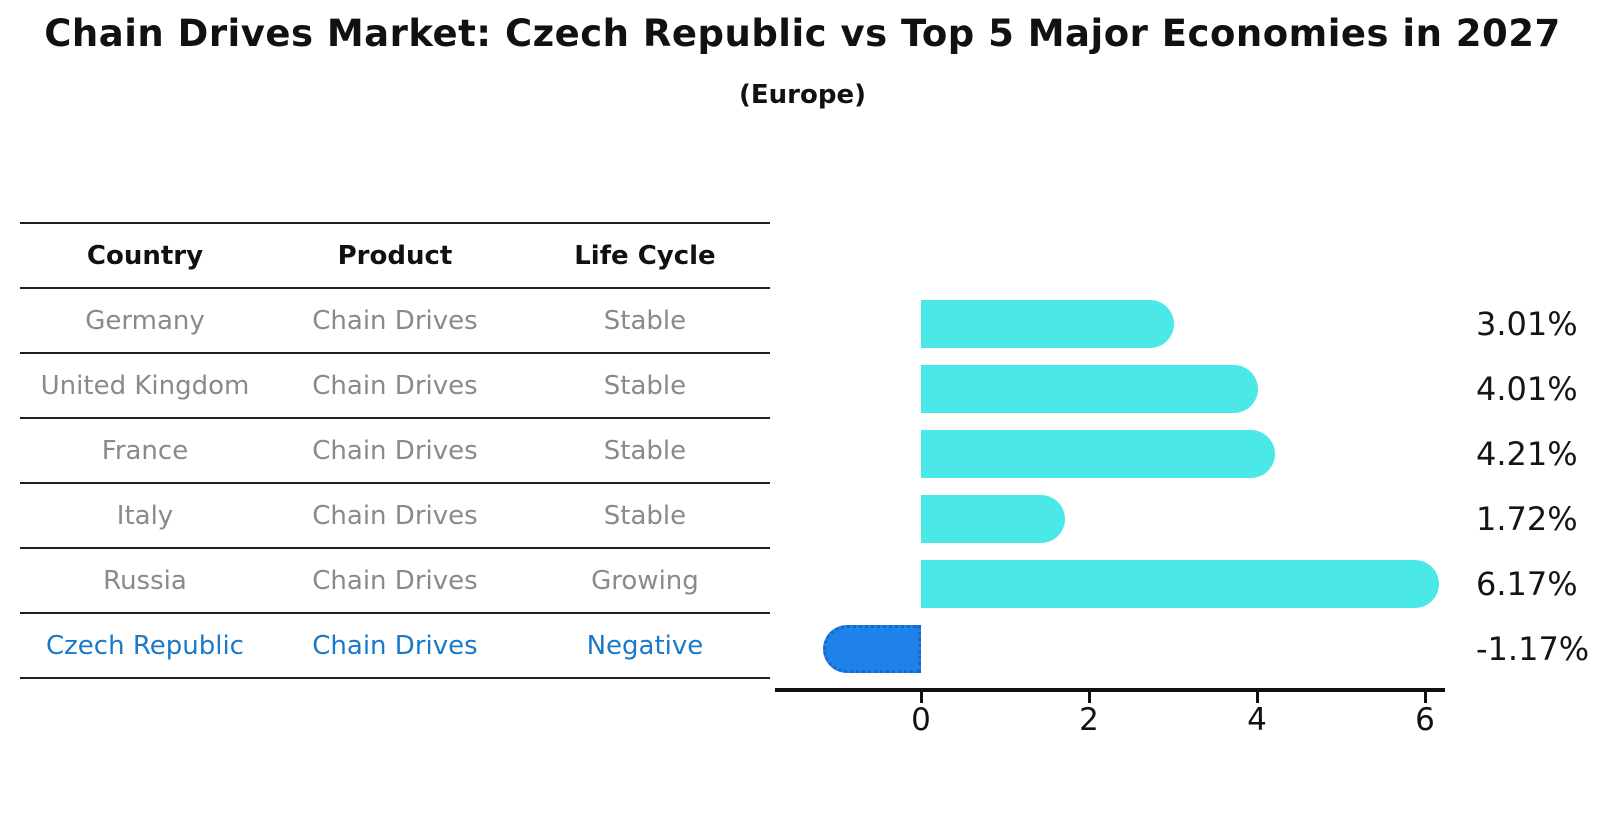 Image resolution: width=1605 pixels, height=823 pixels. Describe the element at coordinates (145, 385) in the screenshot. I see `table-cell-country: United Kingdom` at that location.